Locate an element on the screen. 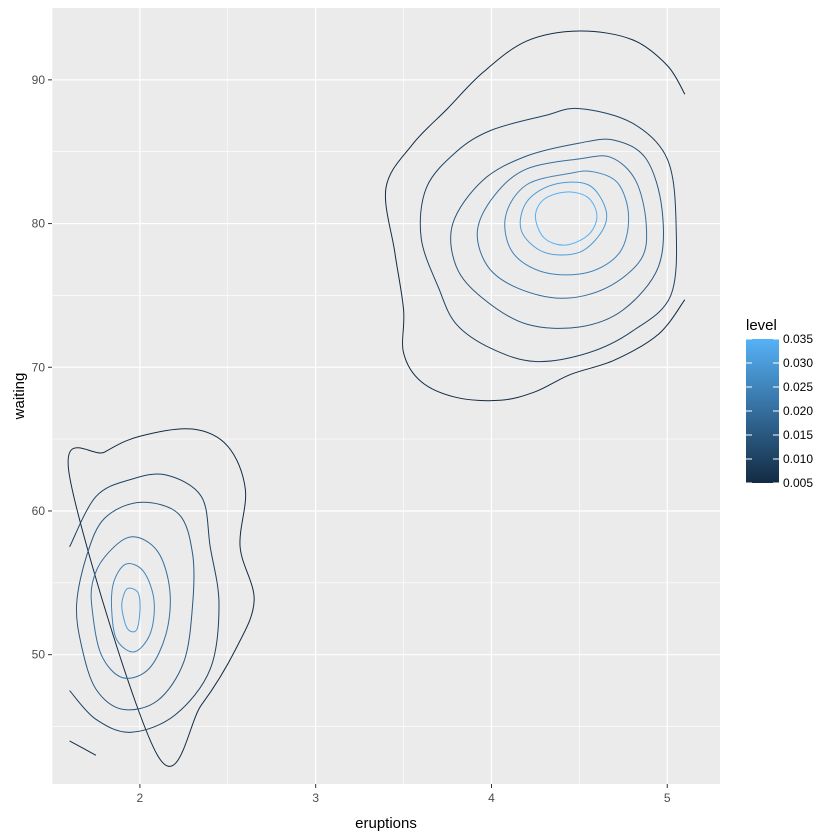 The height and width of the screenshot is (840, 840). legend-label: 0.005 is located at coordinates (798, 483).